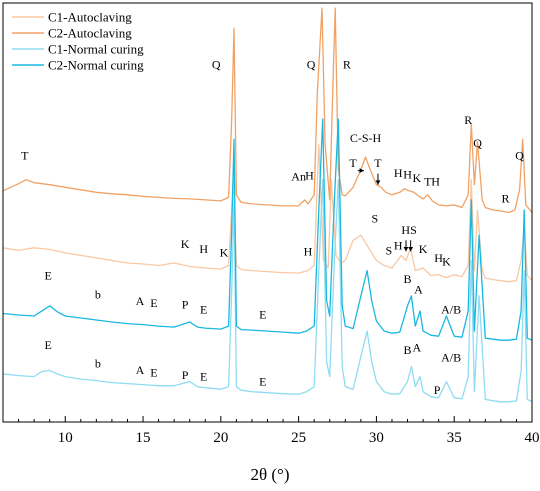 The height and width of the screenshot is (491, 540). I want to click on x-tick-label: 10, so click(65, 438).